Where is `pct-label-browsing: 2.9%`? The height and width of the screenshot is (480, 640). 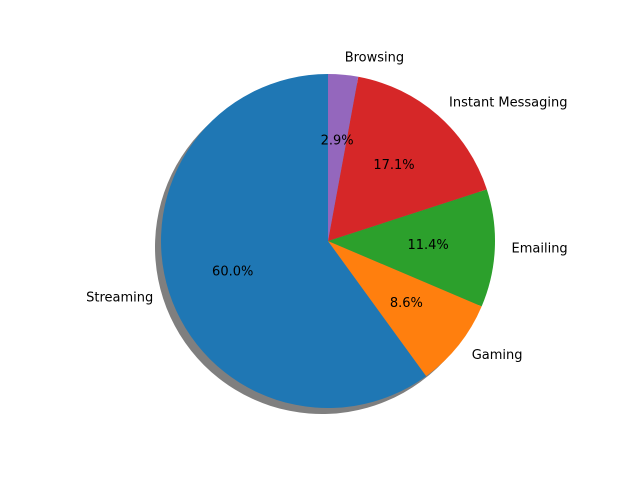
pct-label-browsing: 2.9% is located at coordinates (337, 141).